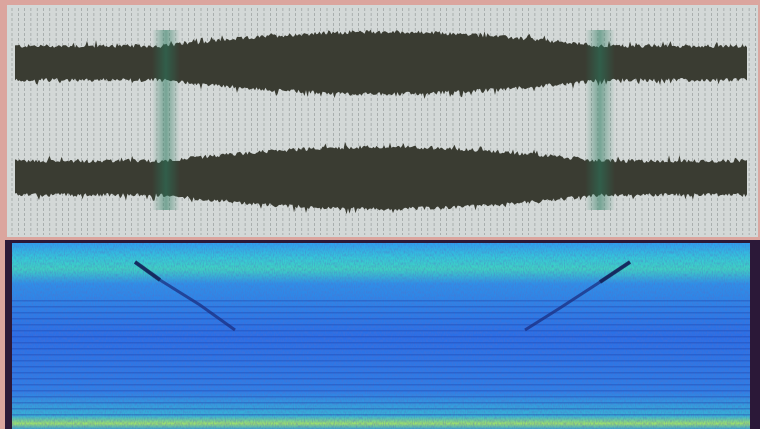 This screenshot has width=760, height=429. What do you see at coordinates (147, 271) in the screenshot?
I see `sweep-down-core` at bounding box center [147, 271].